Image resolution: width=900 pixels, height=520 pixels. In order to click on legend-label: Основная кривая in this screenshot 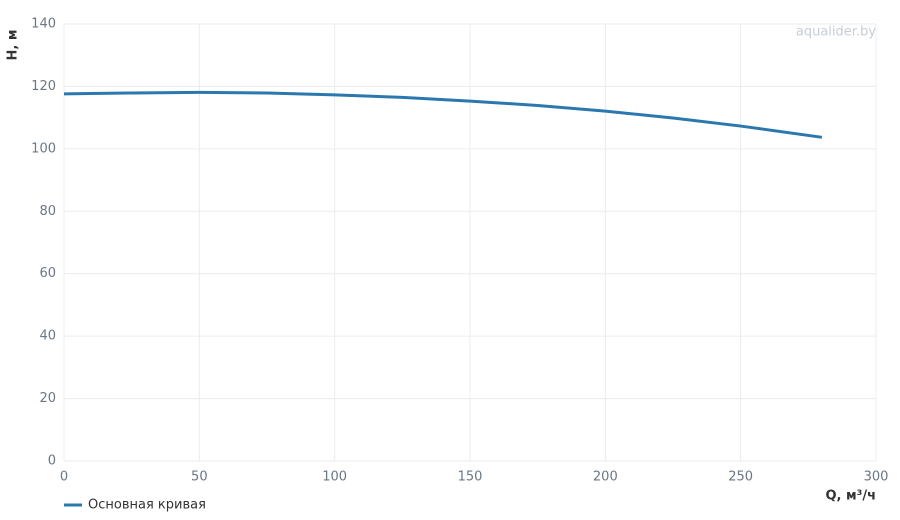, I will do `click(147, 505)`.